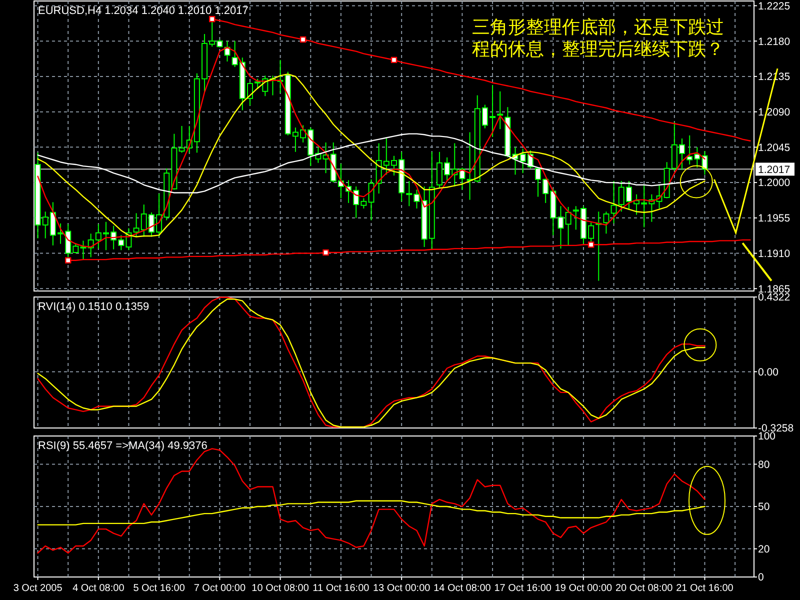 This screenshot has width=800, height=600. Describe the element at coordinates (463, 588) in the screenshot. I see `x-tick-label: 14 Oct 08:00` at that location.